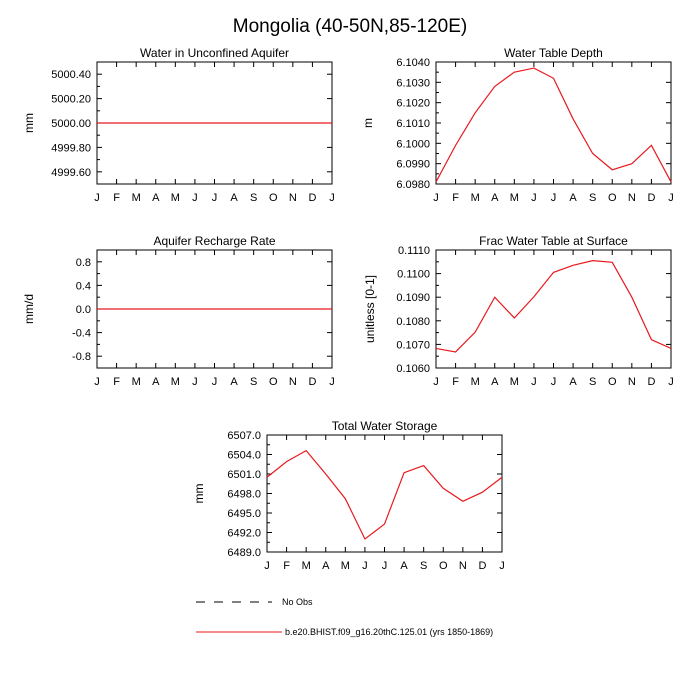 The image size is (700, 700). Describe the element at coordinates (413, 63) in the screenshot. I see `y-tick-label: 6.1040` at that location.